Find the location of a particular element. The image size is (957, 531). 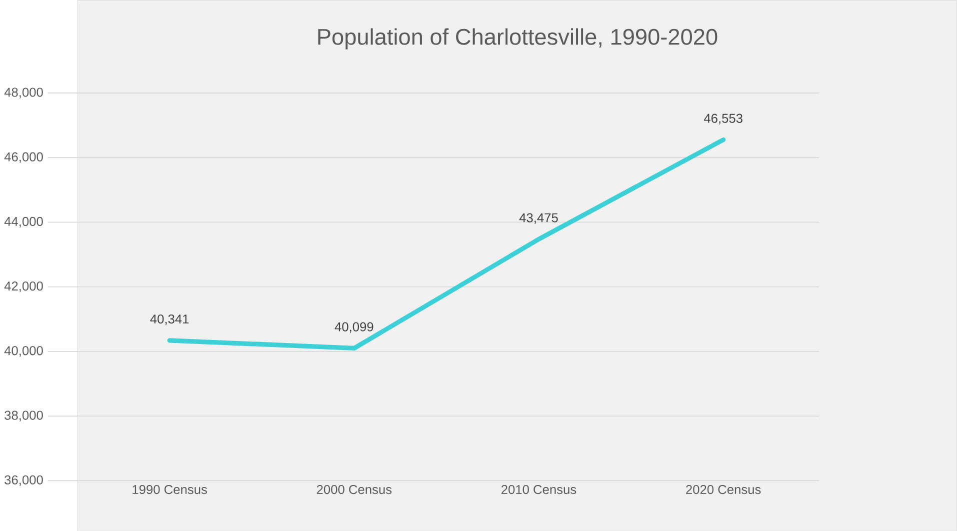

x-tick-label: 2020 Census is located at coordinates (723, 489).